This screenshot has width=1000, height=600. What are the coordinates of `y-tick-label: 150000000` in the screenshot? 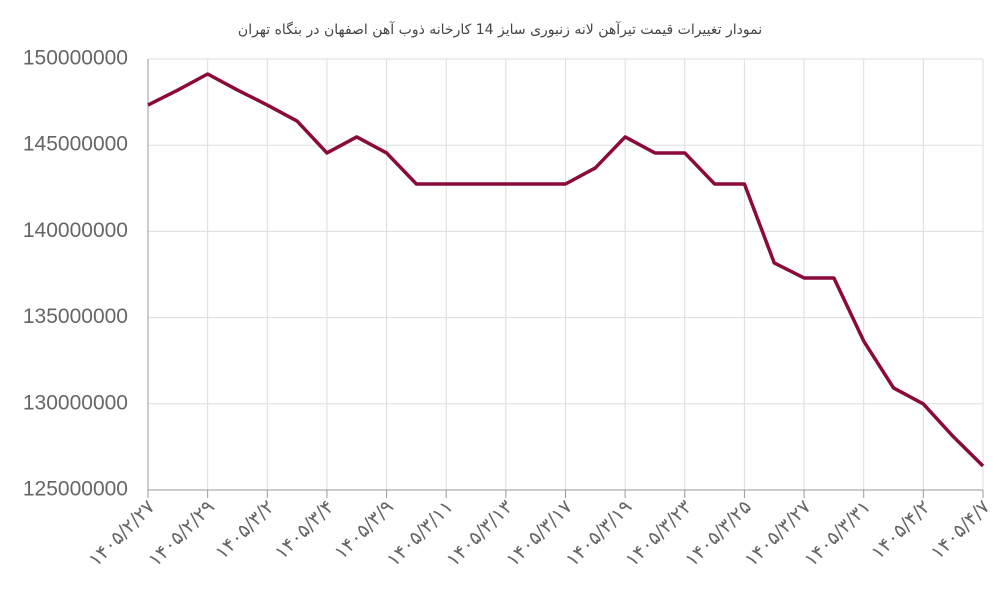 It's located at (75, 58).